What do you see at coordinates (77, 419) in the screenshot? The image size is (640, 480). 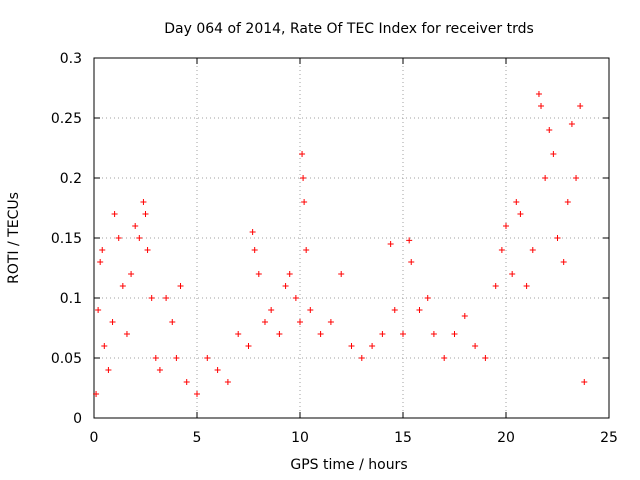 I see `y-tick-label: 0` at bounding box center [77, 419].